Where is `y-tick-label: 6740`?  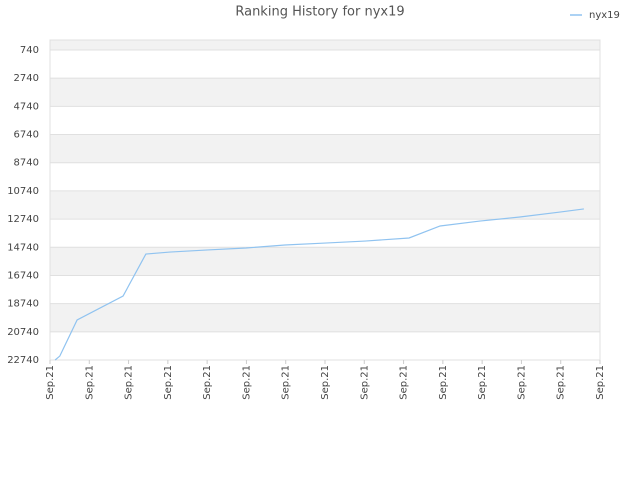
y-tick-label: 6740 is located at coordinates (26, 135).